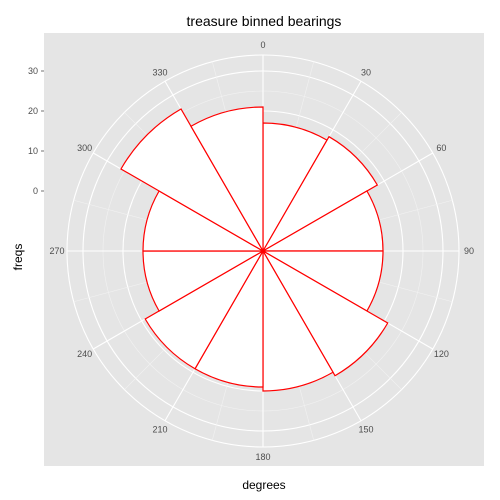 The width and height of the screenshot is (500, 500). What do you see at coordinates (33, 151) in the screenshot?
I see `radius-tick-label: 10` at bounding box center [33, 151].